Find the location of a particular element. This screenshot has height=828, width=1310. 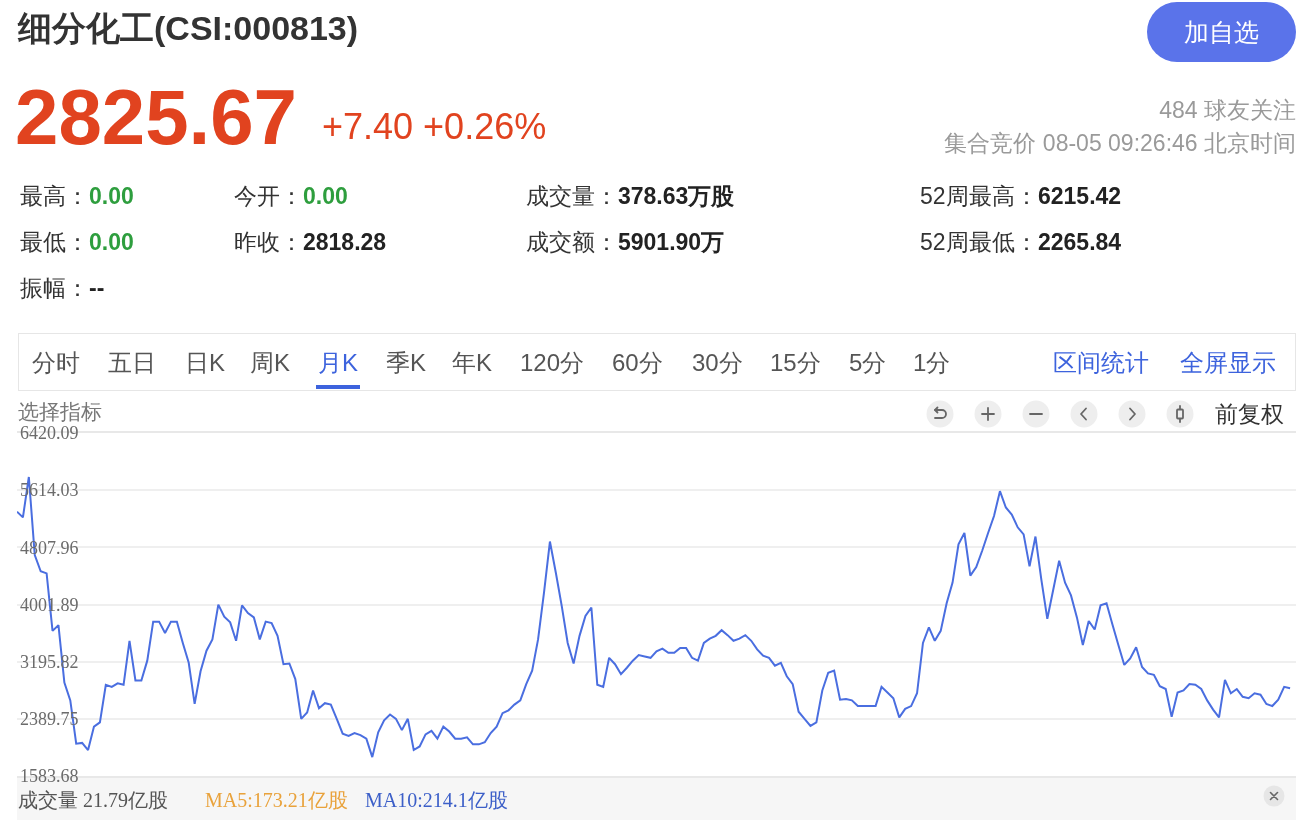

add-to-watchlist-button: 加自选 is located at coordinates (1221, 32).